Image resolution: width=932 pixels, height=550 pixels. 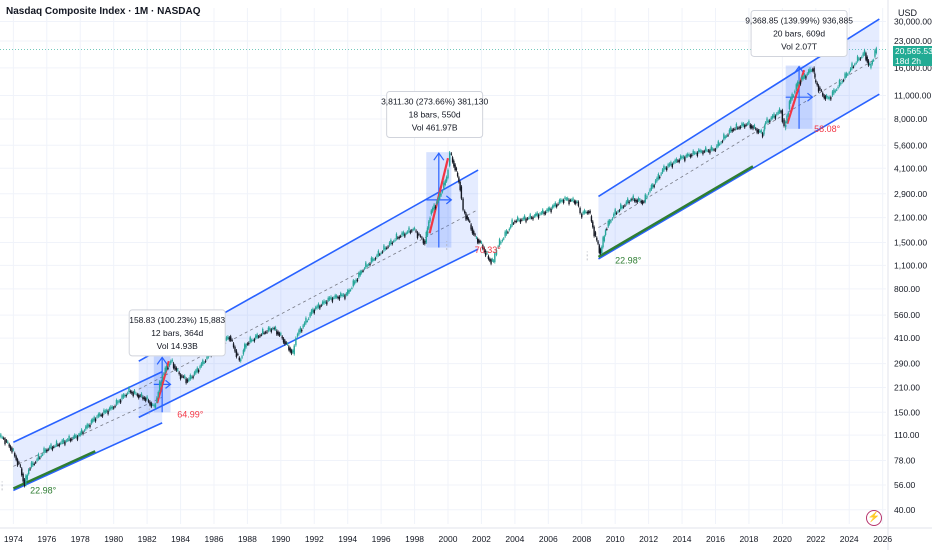 What do you see at coordinates (88, 457) in the screenshot?
I see `channel-lower-line` at bounding box center [88, 457].